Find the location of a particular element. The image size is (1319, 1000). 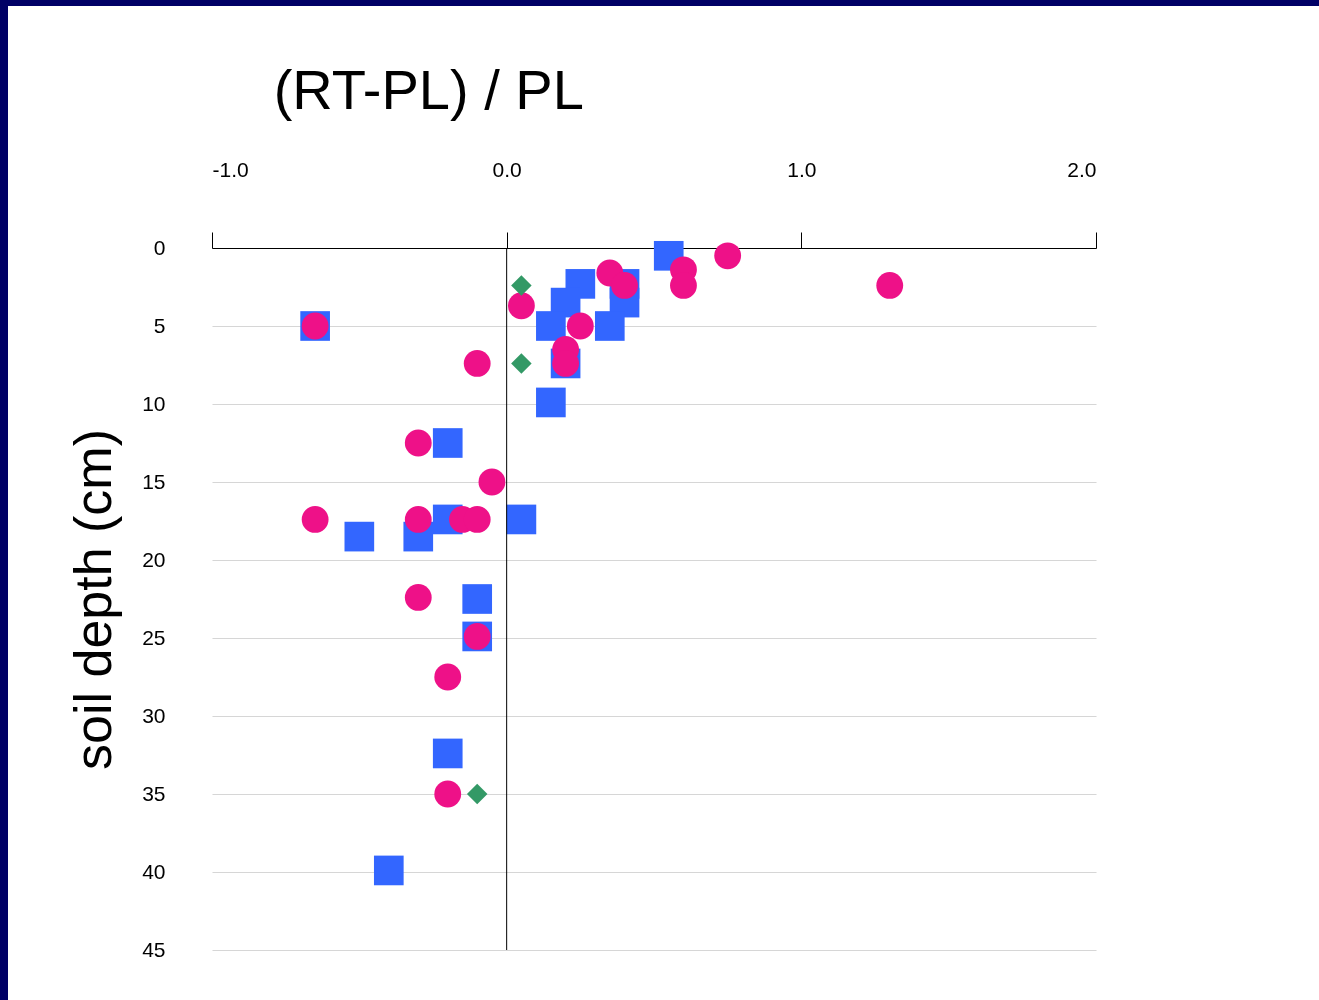

y-axis-title: soil depth (cm) is located at coordinates (93, 599).